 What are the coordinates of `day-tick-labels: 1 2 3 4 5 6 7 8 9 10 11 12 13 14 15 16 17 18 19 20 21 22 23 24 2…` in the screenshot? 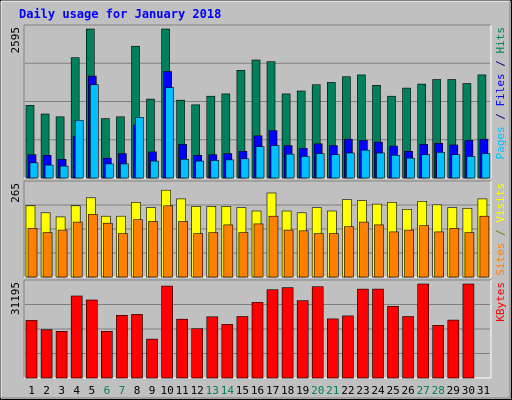 It's located at (259, 390).